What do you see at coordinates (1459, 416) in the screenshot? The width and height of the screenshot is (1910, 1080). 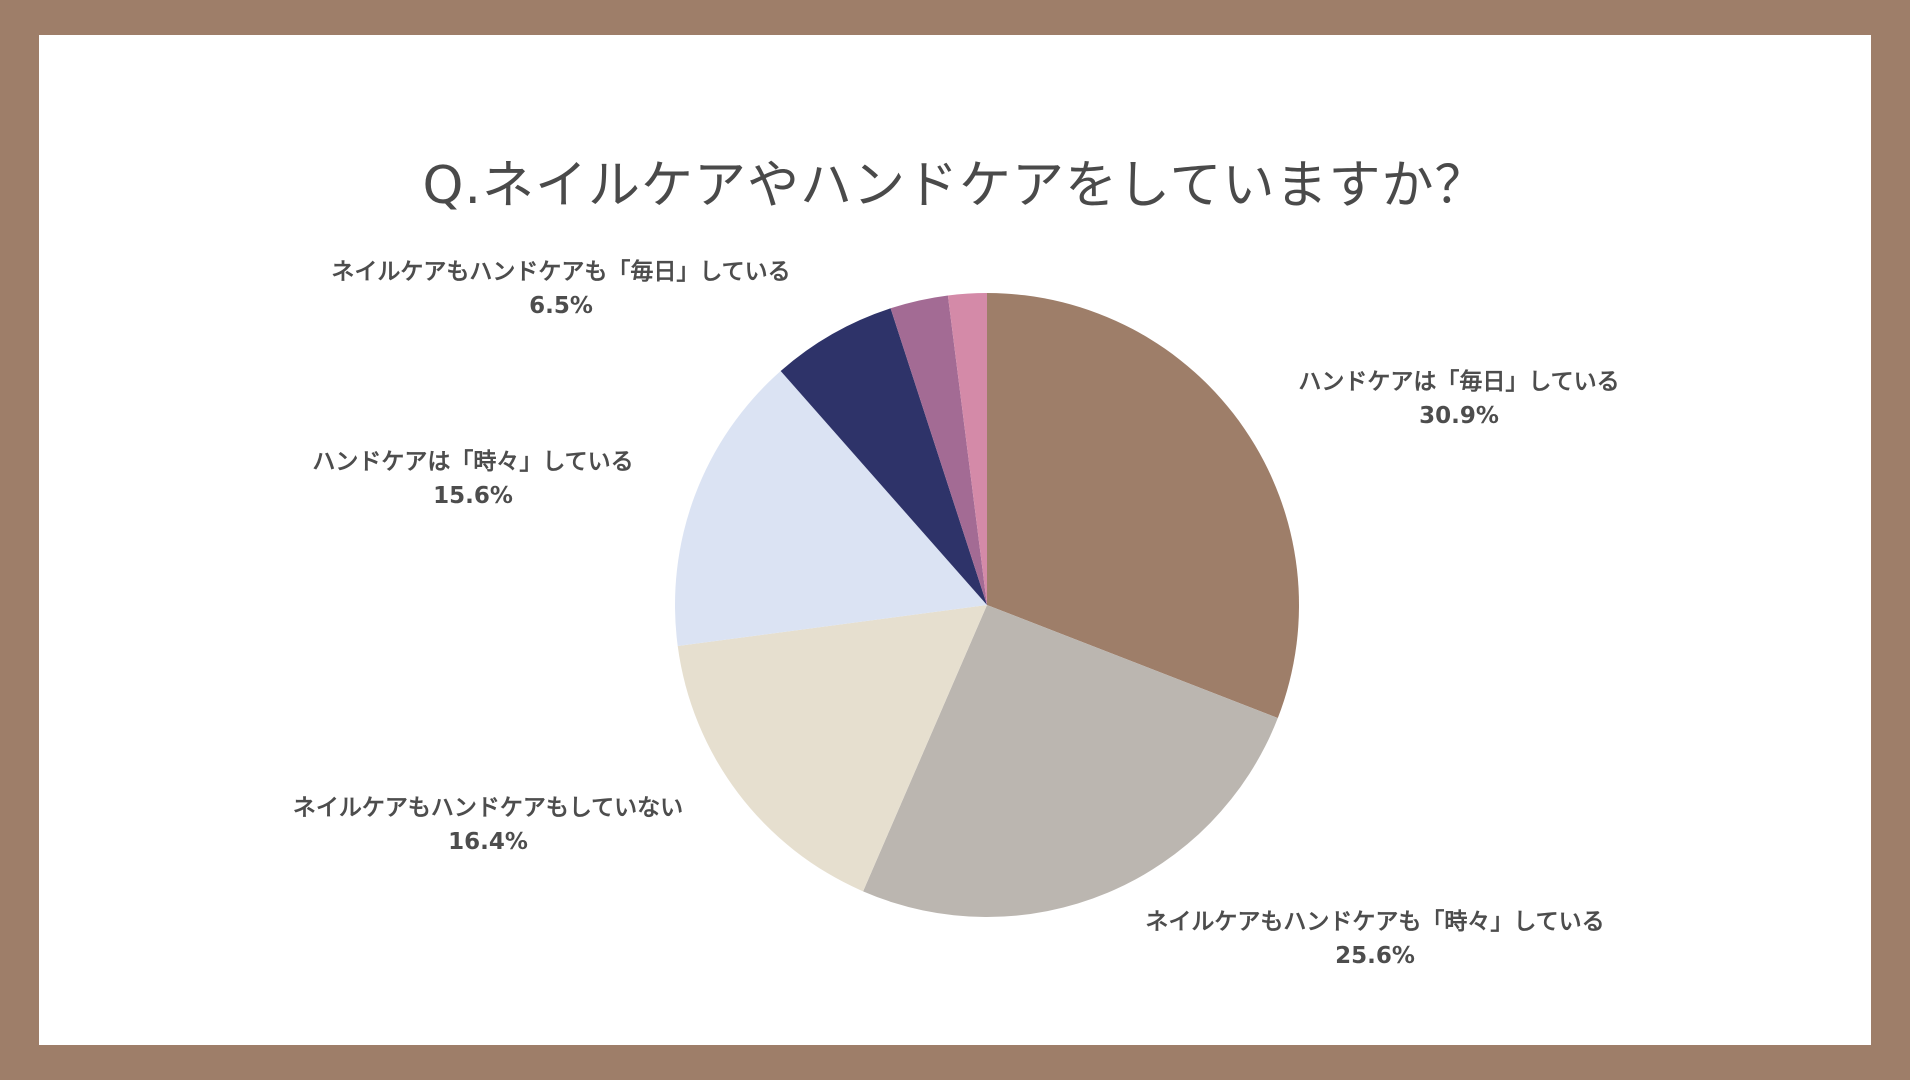 I see `slice-value-text: 30.9%` at bounding box center [1459, 416].